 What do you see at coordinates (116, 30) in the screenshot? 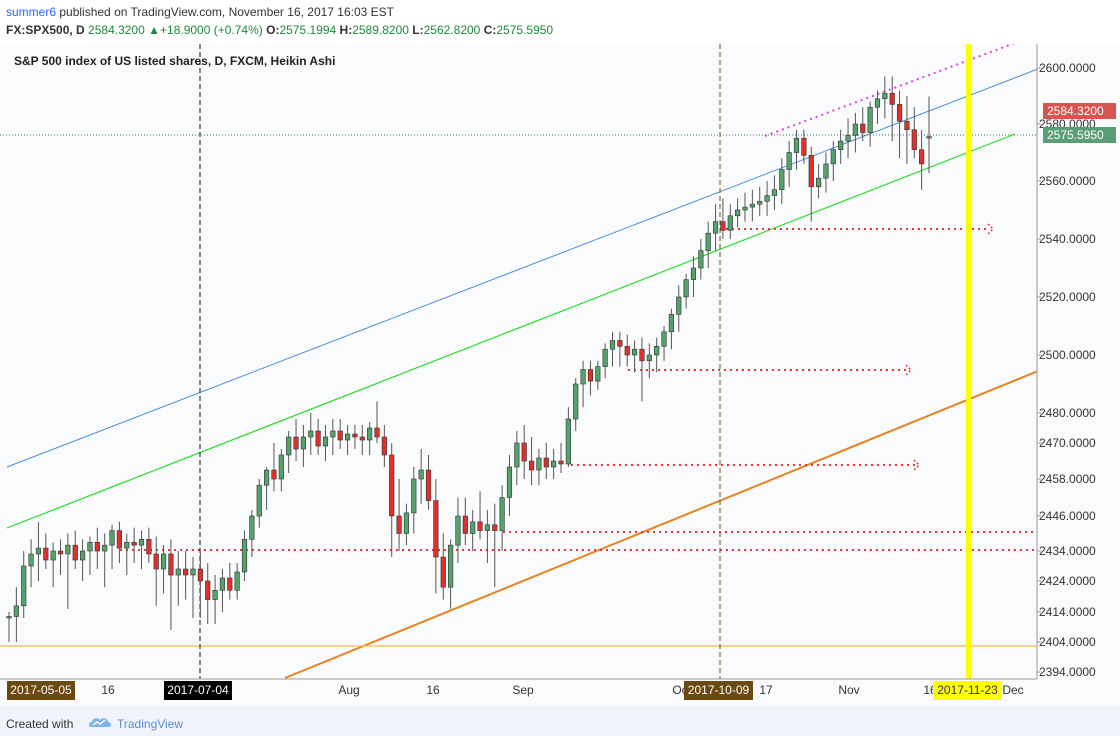
I see `last-price: 2584.3200` at bounding box center [116, 30].